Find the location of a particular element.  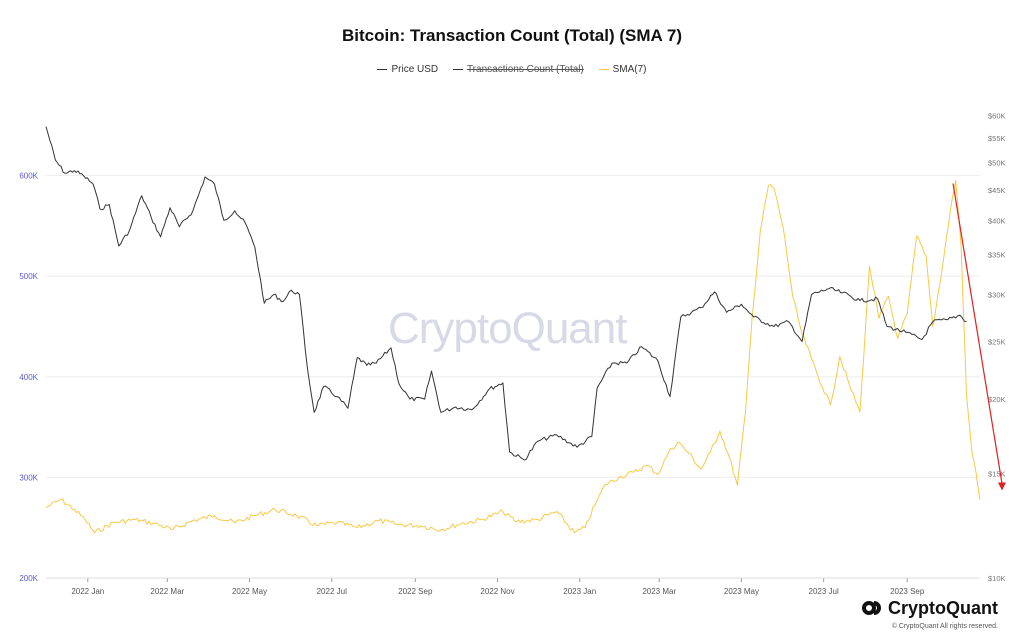

legend-swatch-sma is located at coordinates (603, 69).